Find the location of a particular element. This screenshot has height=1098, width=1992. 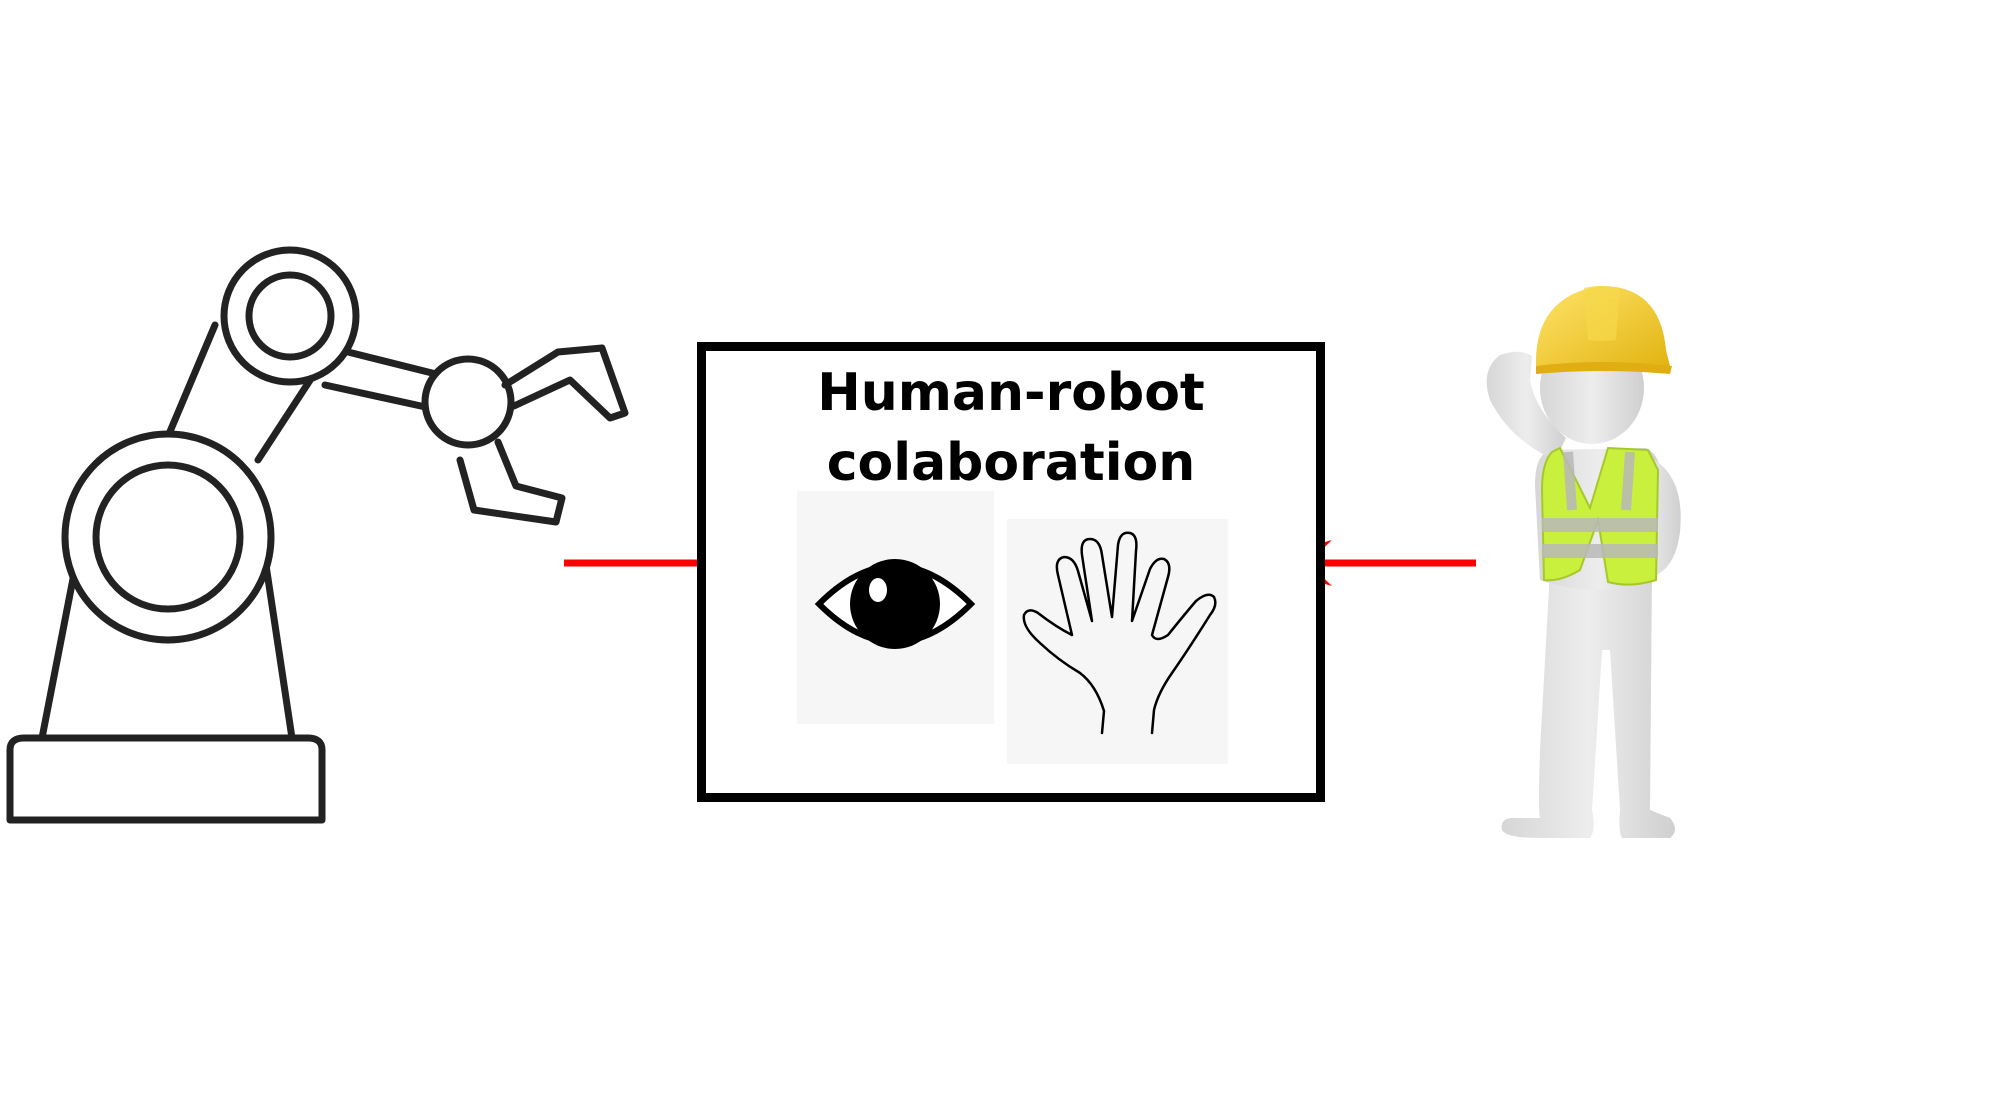

eye-icon is located at coordinates (895, 604).